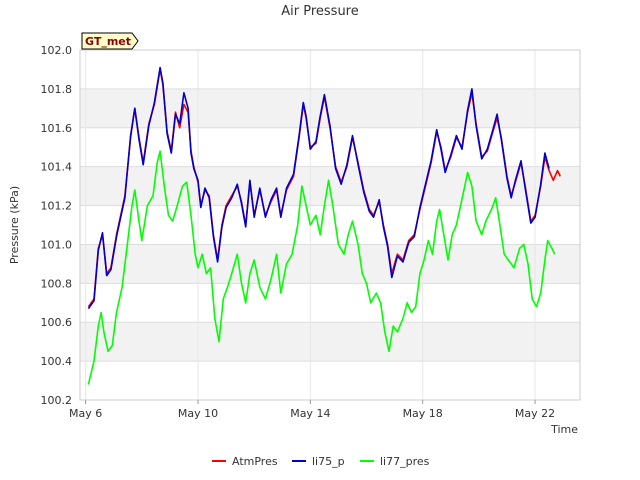 This screenshot has width=640, height=480. What do you see at coordinates (85, 413) in the screenshot?
I see `x-tick-label: May 6` at bounding box center [85, 413].